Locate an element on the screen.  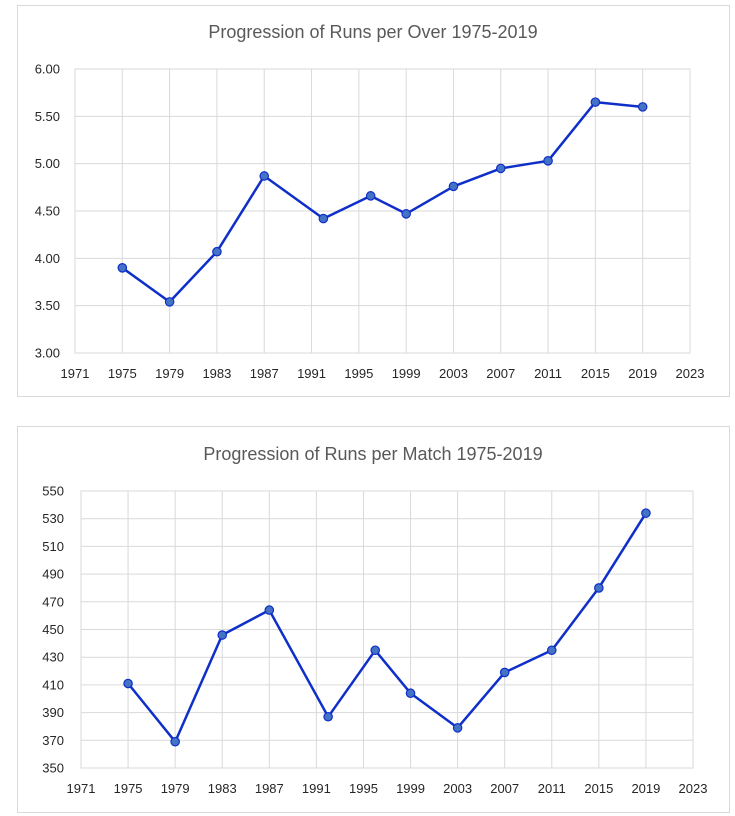
y-tick-label: 350 is located at coordinates (53, 768).